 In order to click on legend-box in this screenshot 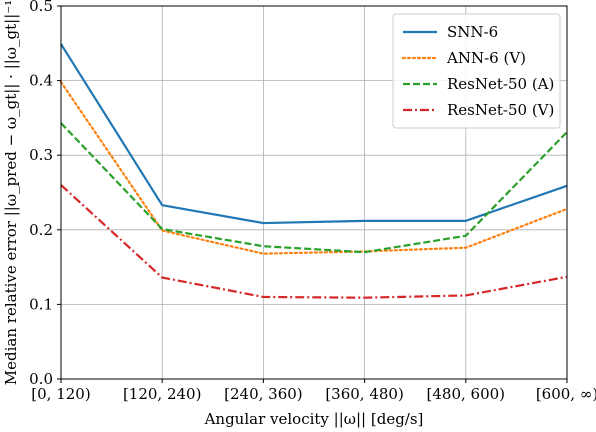, I will do `click(476, 71)`.